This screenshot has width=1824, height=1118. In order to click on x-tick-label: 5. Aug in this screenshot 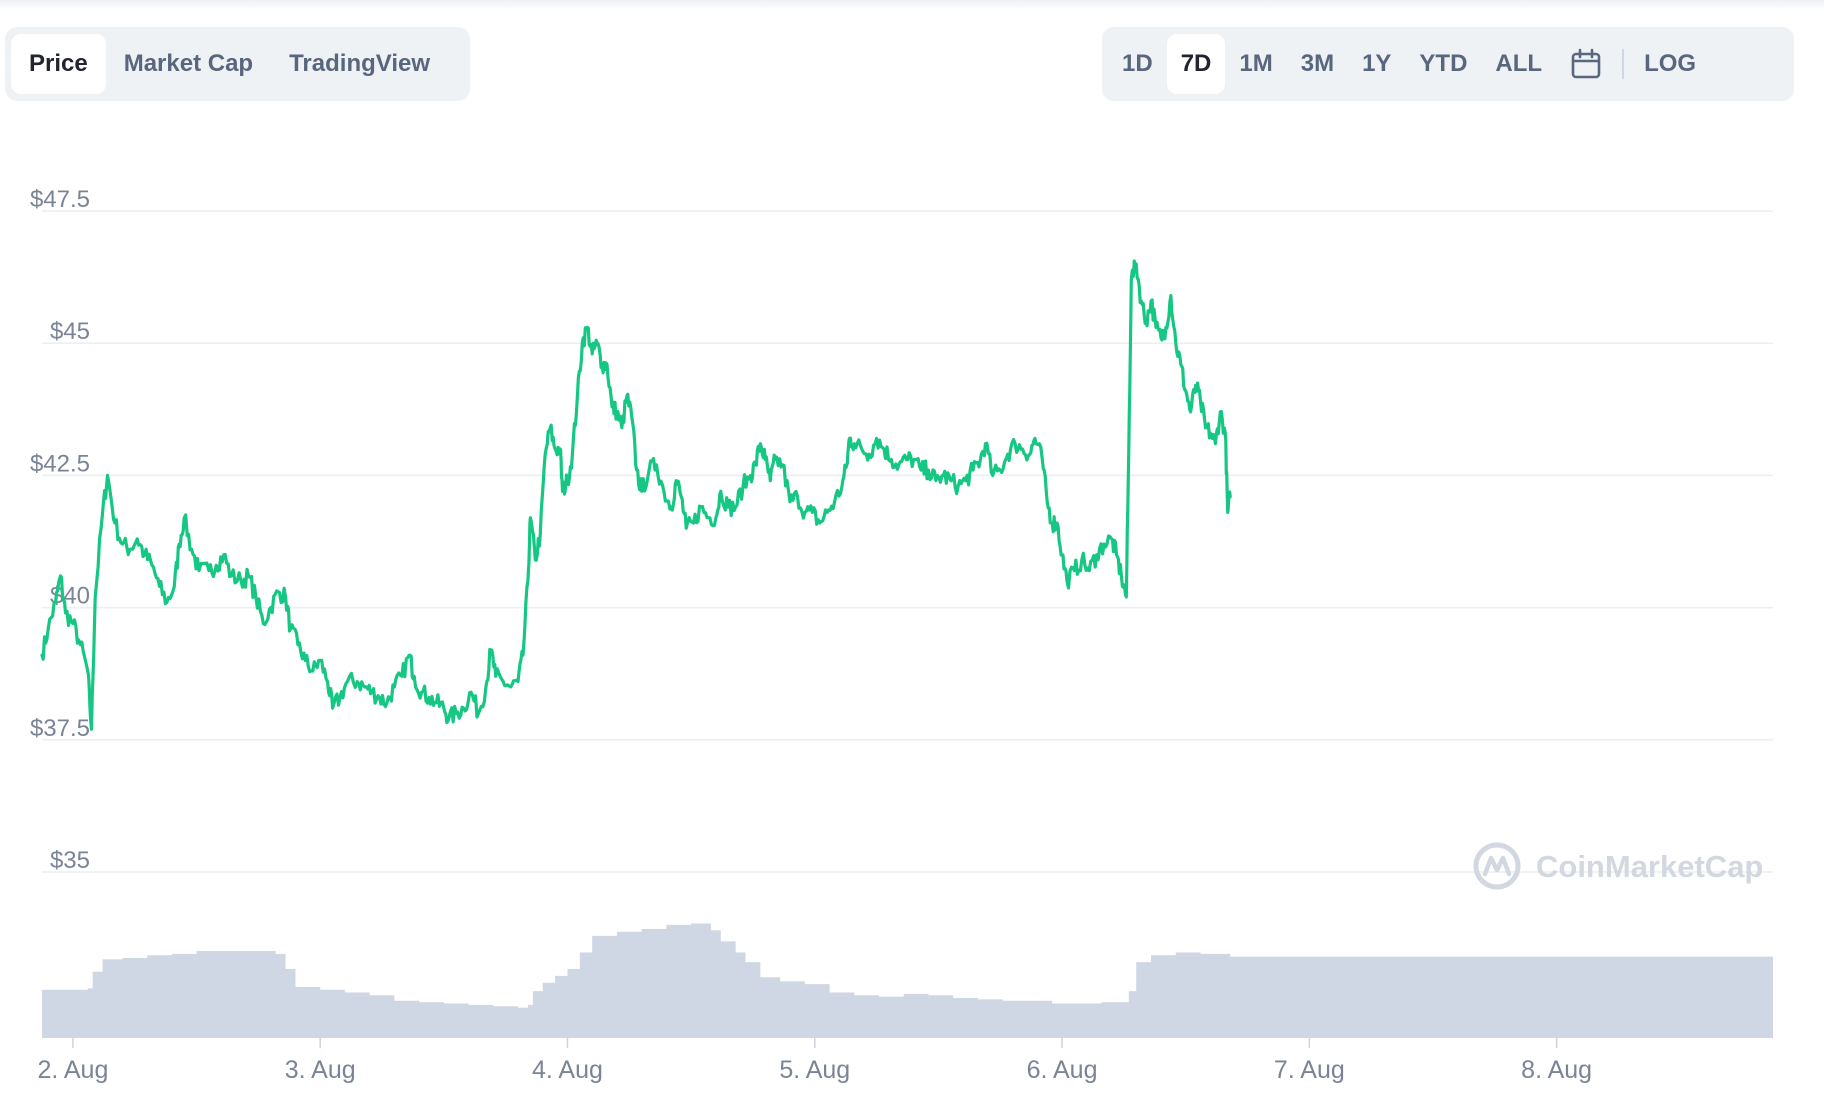, I will do `click(814, 1070)`.